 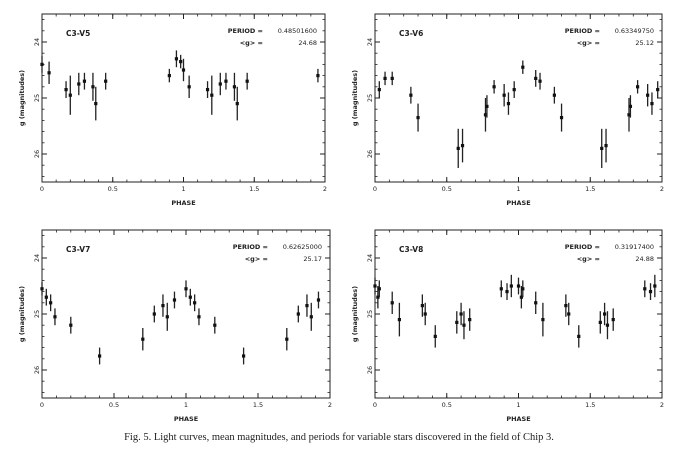 I want to click on star-label: C3-V5, so click(x=78, y=33).